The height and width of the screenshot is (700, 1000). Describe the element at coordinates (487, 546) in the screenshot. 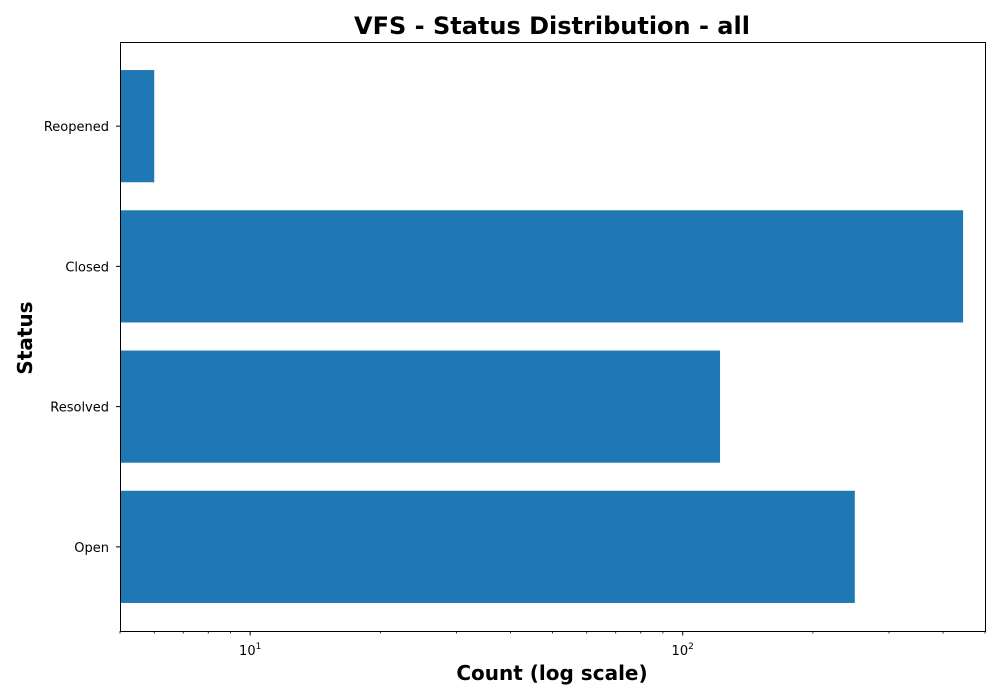

I see `bar-open` at that location.